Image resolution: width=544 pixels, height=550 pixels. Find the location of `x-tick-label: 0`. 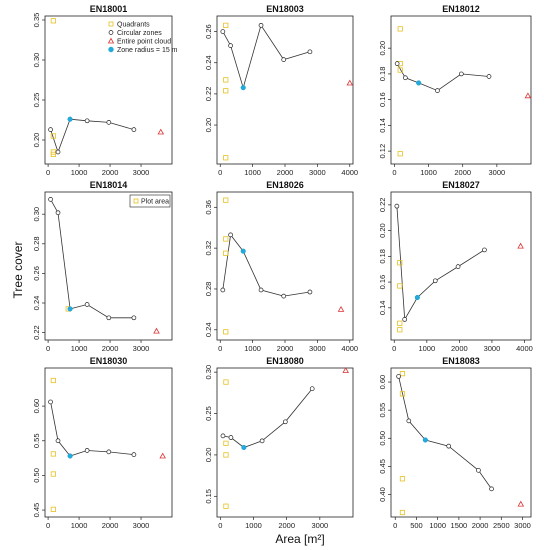

x-tick-label: 0 is located at coordinates (394, 172).